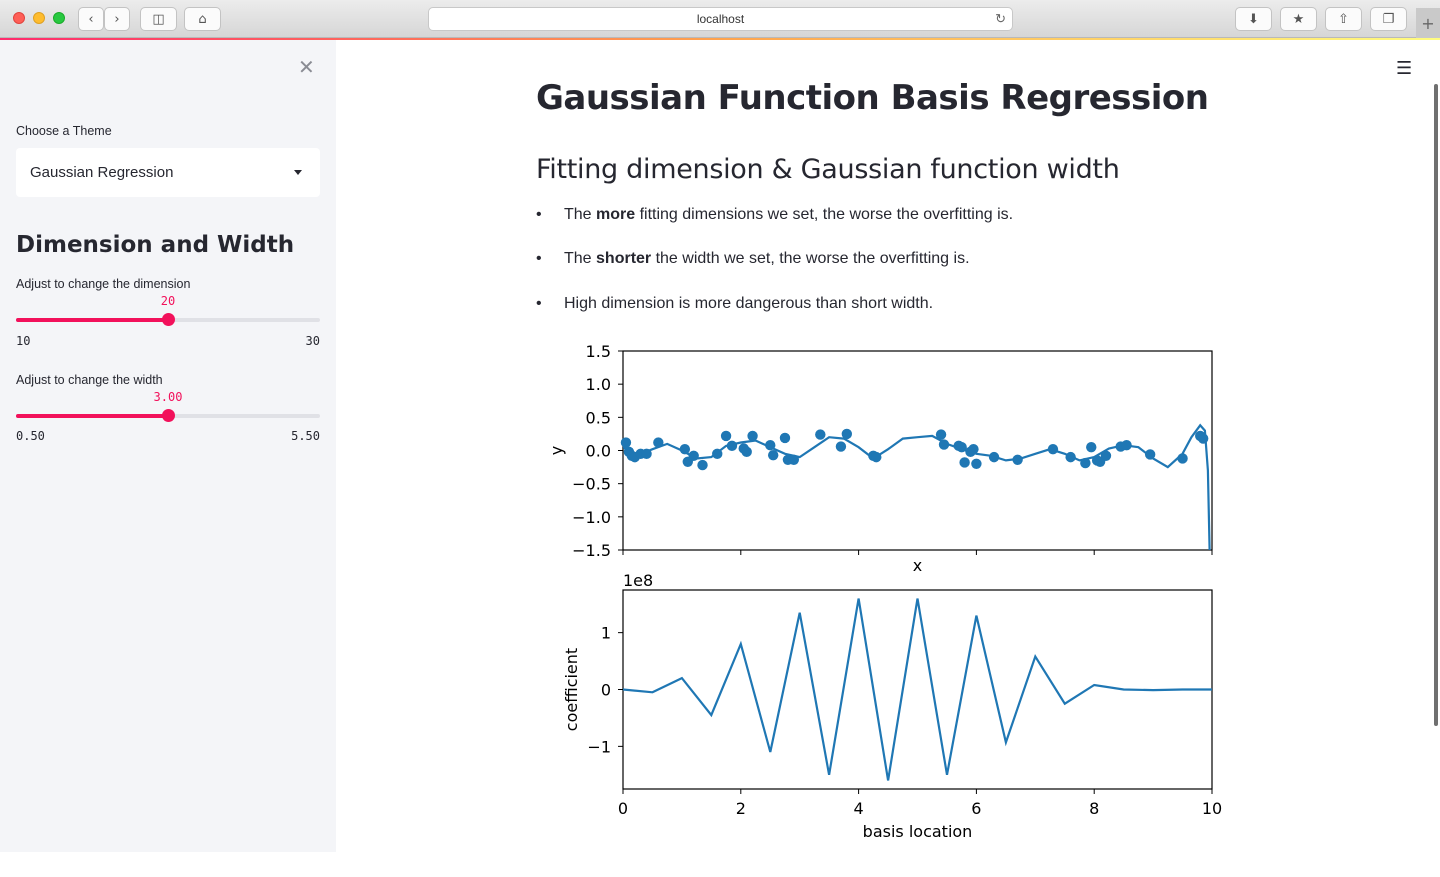 The height and width of the screenshot is (877, 1440). I want to click on sidebar-close-icon: ✕, so click(306, 67).